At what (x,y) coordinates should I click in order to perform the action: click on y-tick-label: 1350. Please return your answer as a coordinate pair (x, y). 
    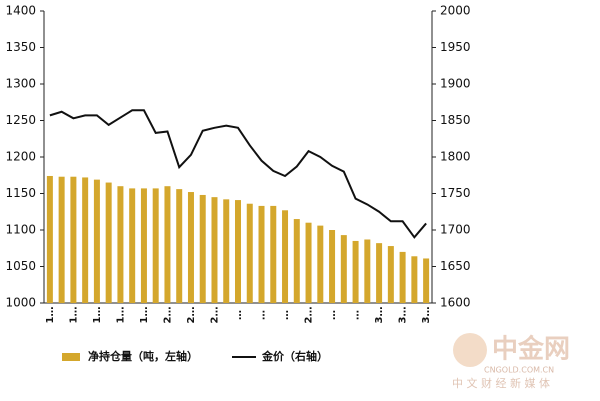
    Looking at the image, I should click on (20, 47).